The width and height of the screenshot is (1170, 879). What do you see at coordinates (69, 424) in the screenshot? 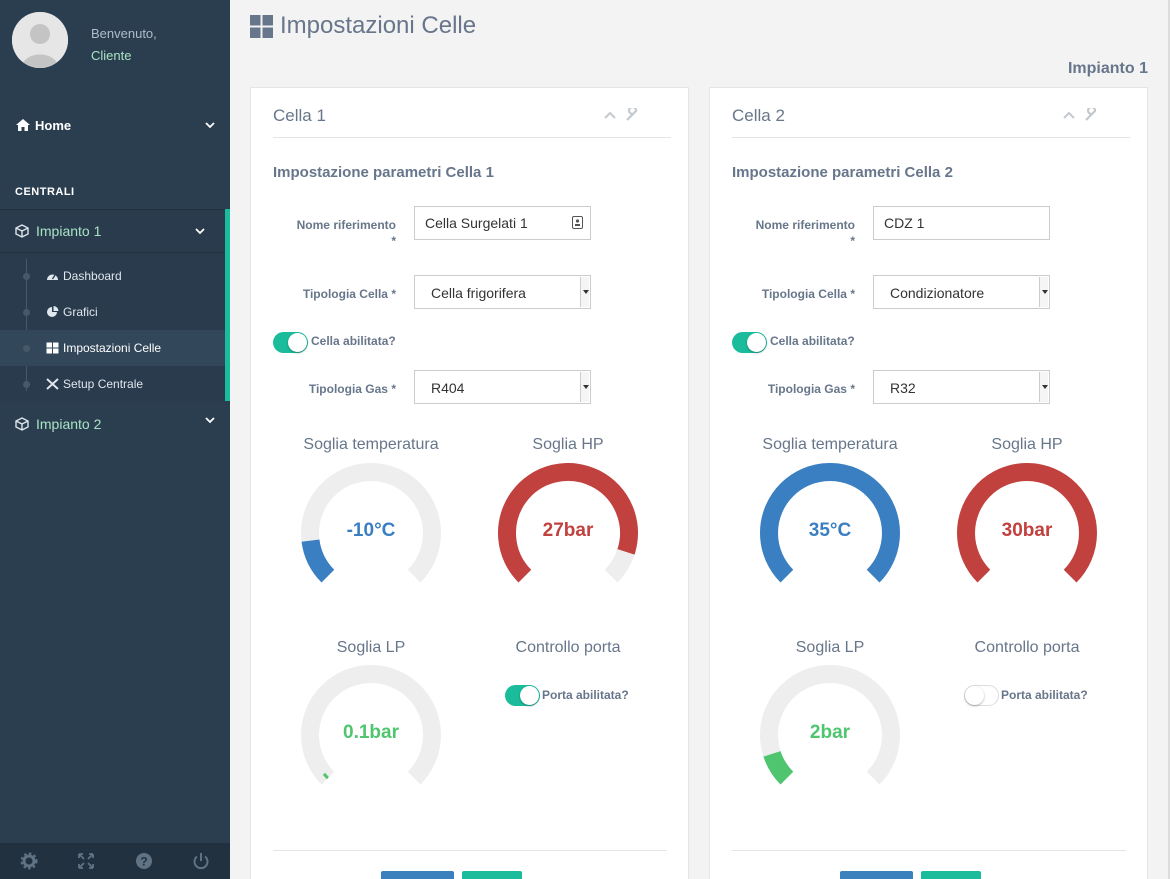
I see `sidebar-item-impianto-2-label: Impianto 2` at bounding box center [69, 424].